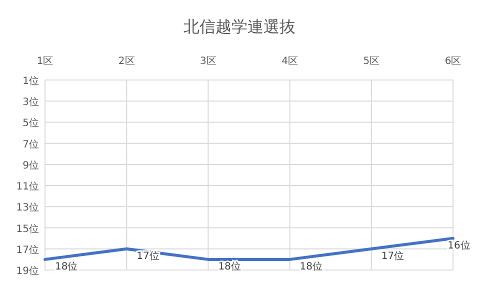 Image resolution: width=479 pixels, height=289 pixels. I want to click on y-tick-label: 17位, so click(27, 250).